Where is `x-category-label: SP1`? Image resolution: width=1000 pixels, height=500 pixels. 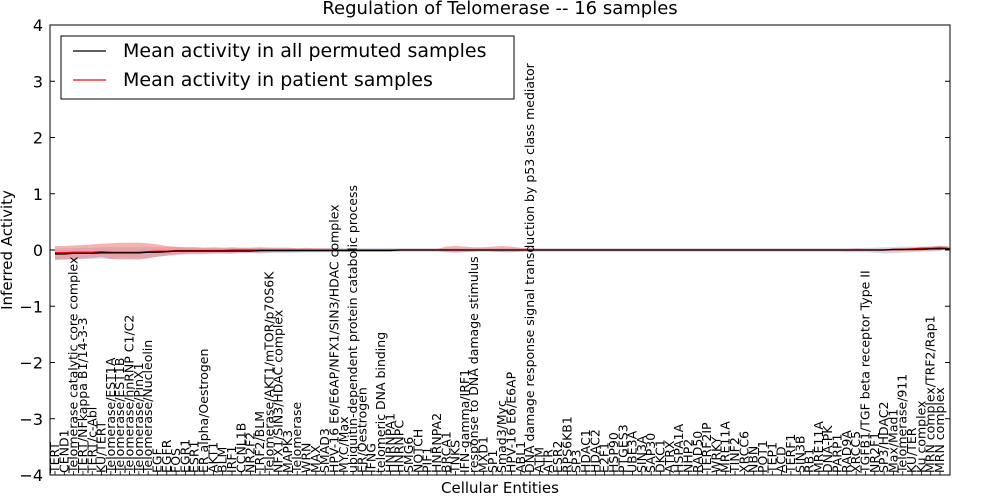
x-category-label: SP1 is located at coordinates (492, 461).